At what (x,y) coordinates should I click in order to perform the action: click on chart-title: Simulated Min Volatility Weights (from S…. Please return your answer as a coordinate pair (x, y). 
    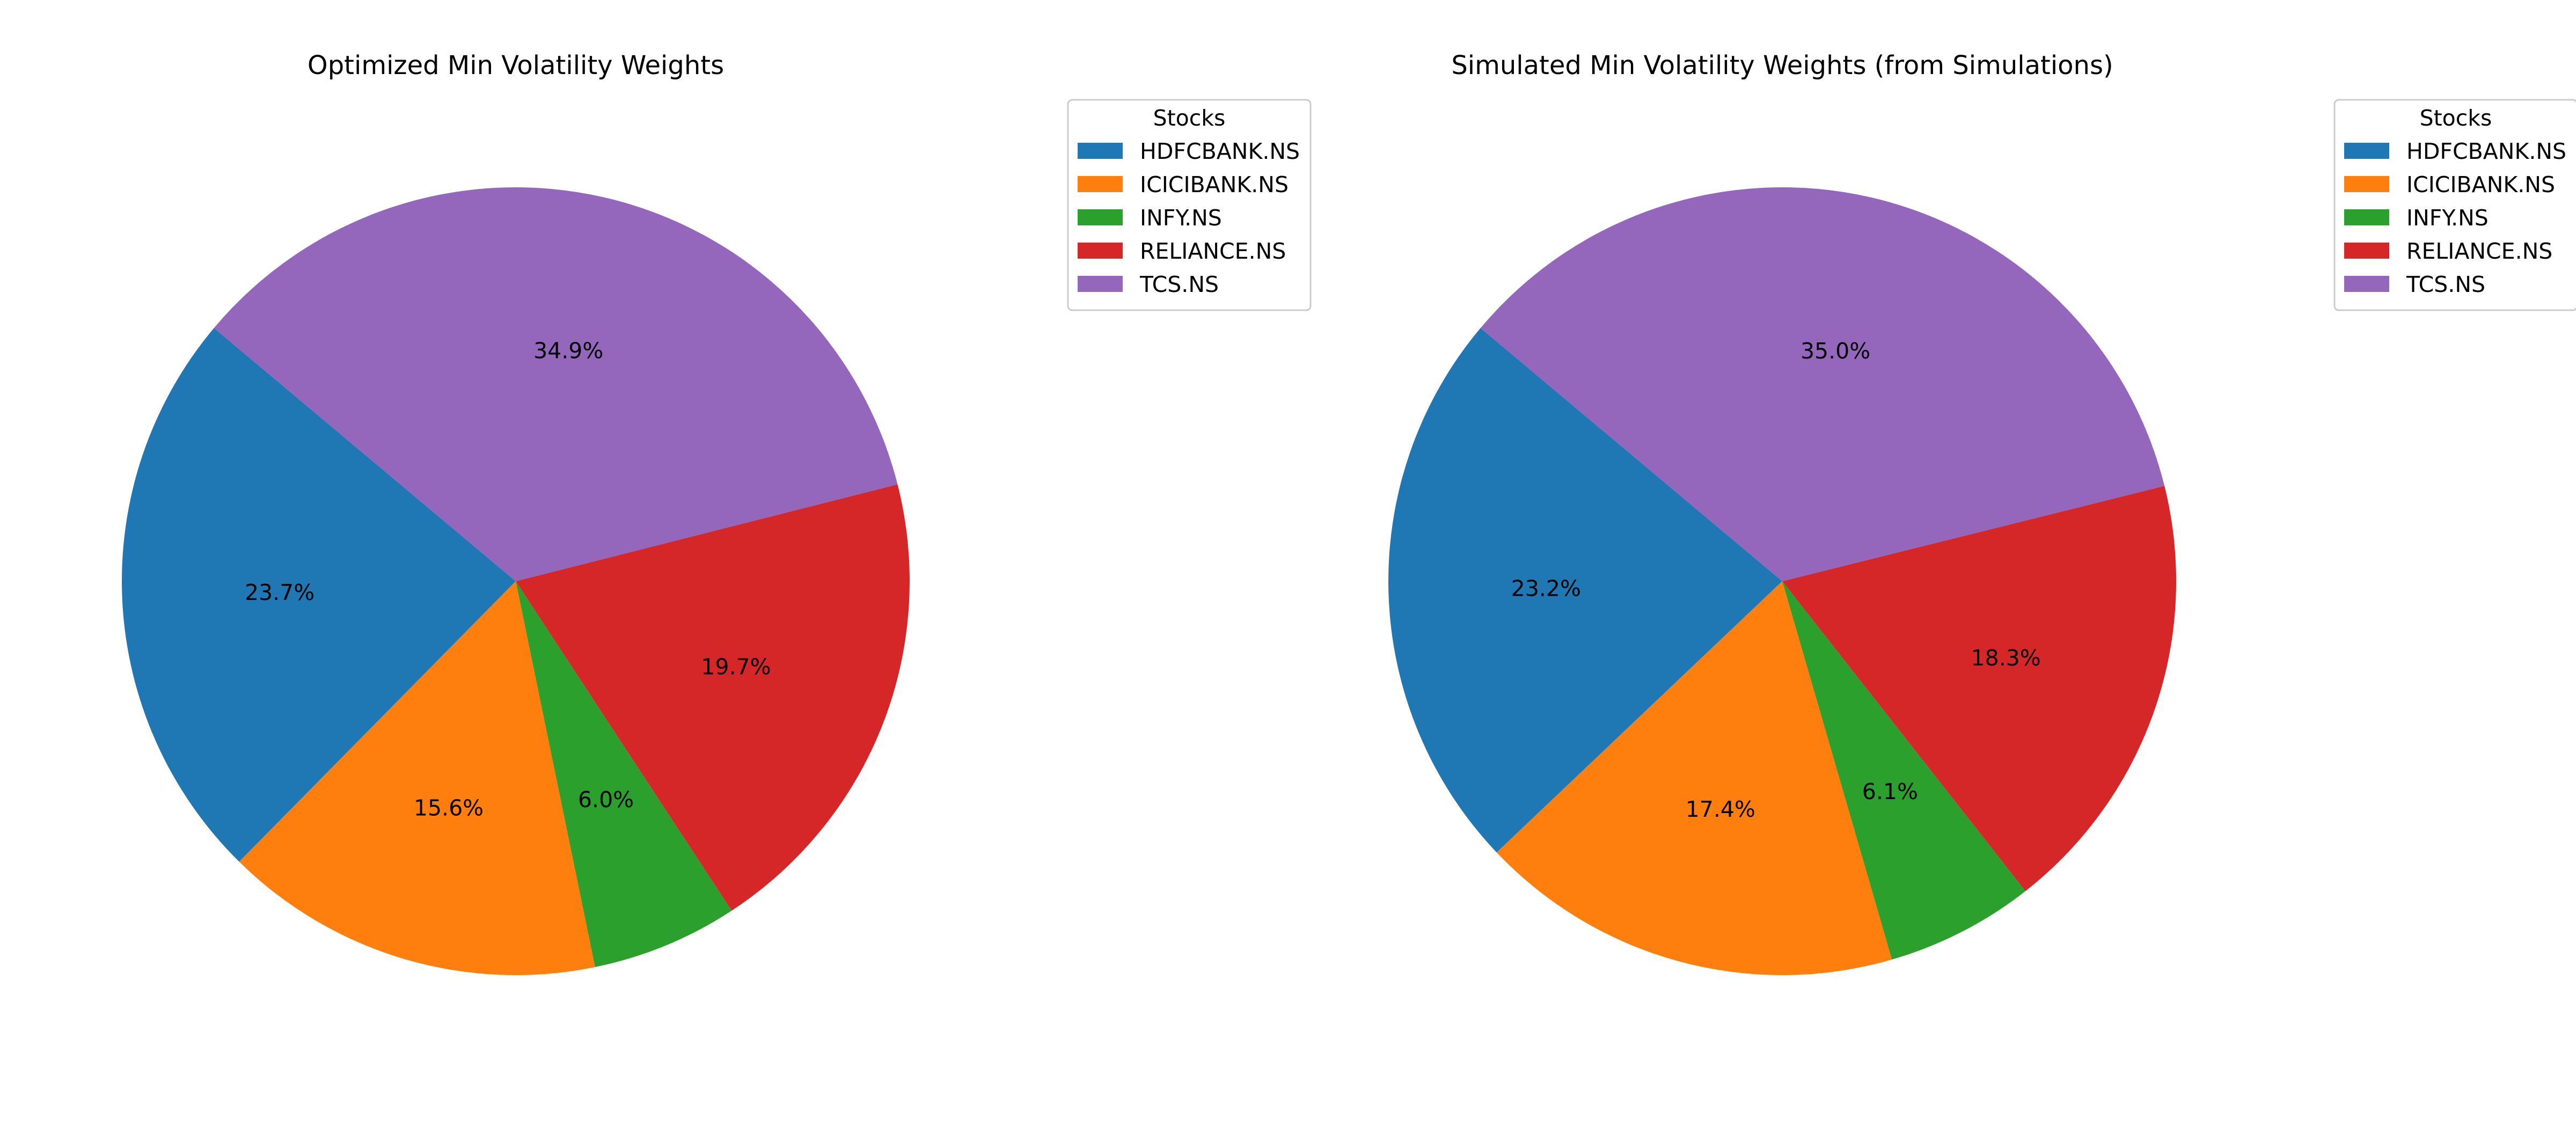
    Looking at the image, I should click on (1782, 65).